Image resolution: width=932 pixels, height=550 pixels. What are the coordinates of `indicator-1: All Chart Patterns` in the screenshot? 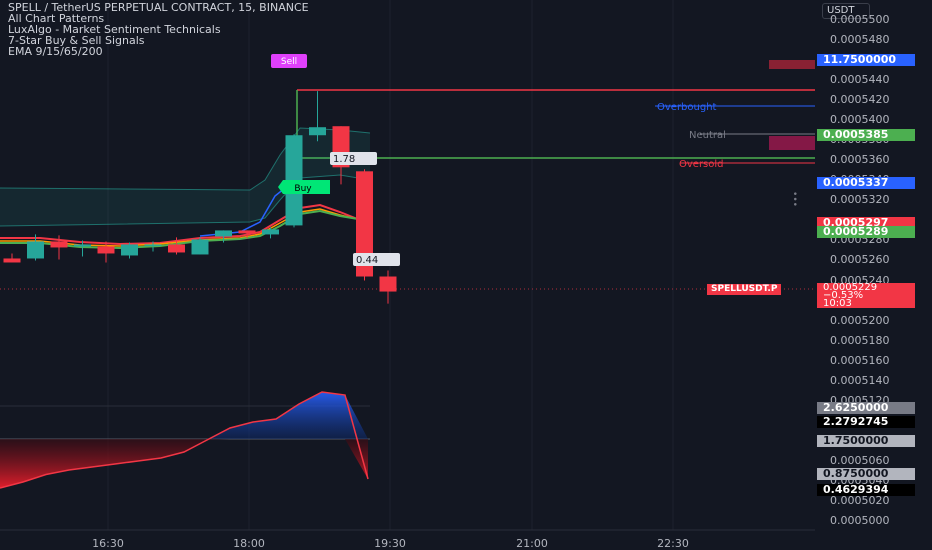 It's located at (56, 18).